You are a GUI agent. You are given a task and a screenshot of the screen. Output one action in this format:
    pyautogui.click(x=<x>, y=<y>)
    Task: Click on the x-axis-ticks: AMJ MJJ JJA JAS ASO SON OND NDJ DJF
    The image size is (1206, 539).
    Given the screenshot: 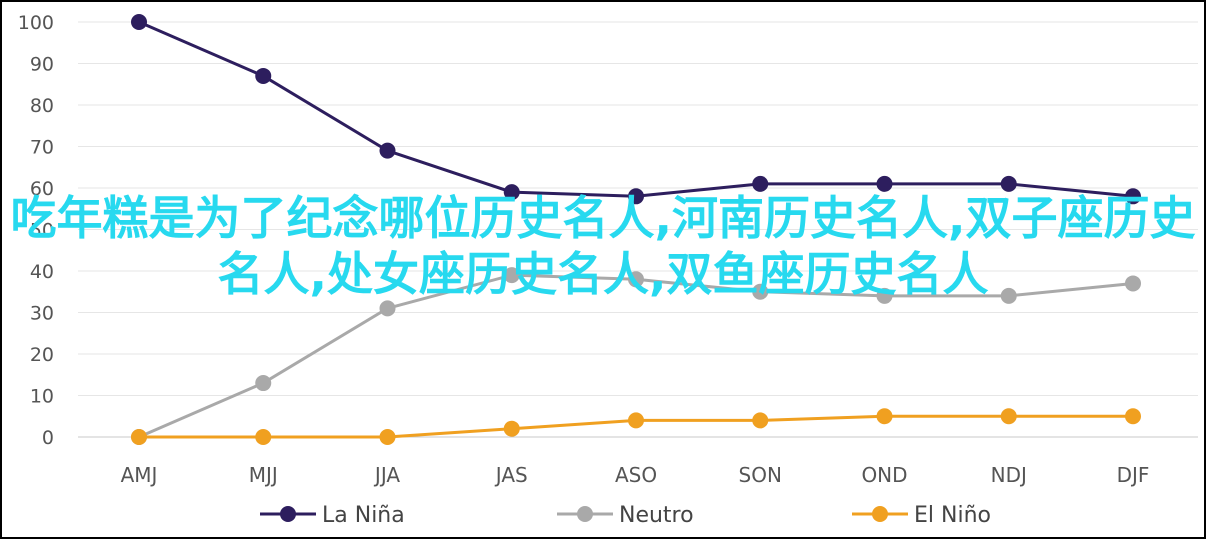 What is the action you would take?
    pyautogui.click(x=635, y=475)
    